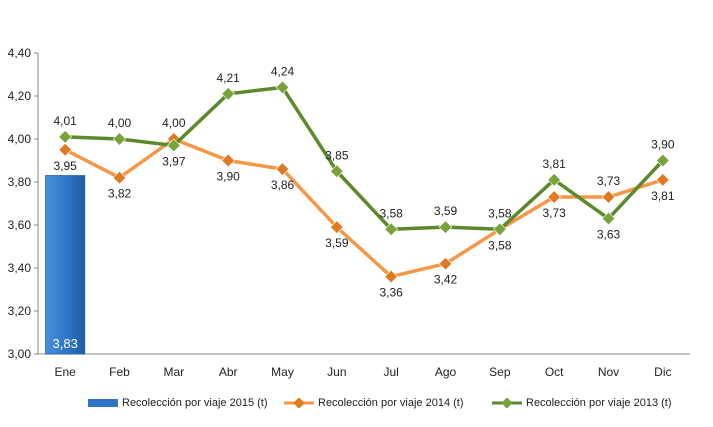 This screenshot has width=713, height=427. What do you see at coordinates (336, 372) in the screenshot?
I see `x-tick-label: Jun` at bounding box center [336, 372].